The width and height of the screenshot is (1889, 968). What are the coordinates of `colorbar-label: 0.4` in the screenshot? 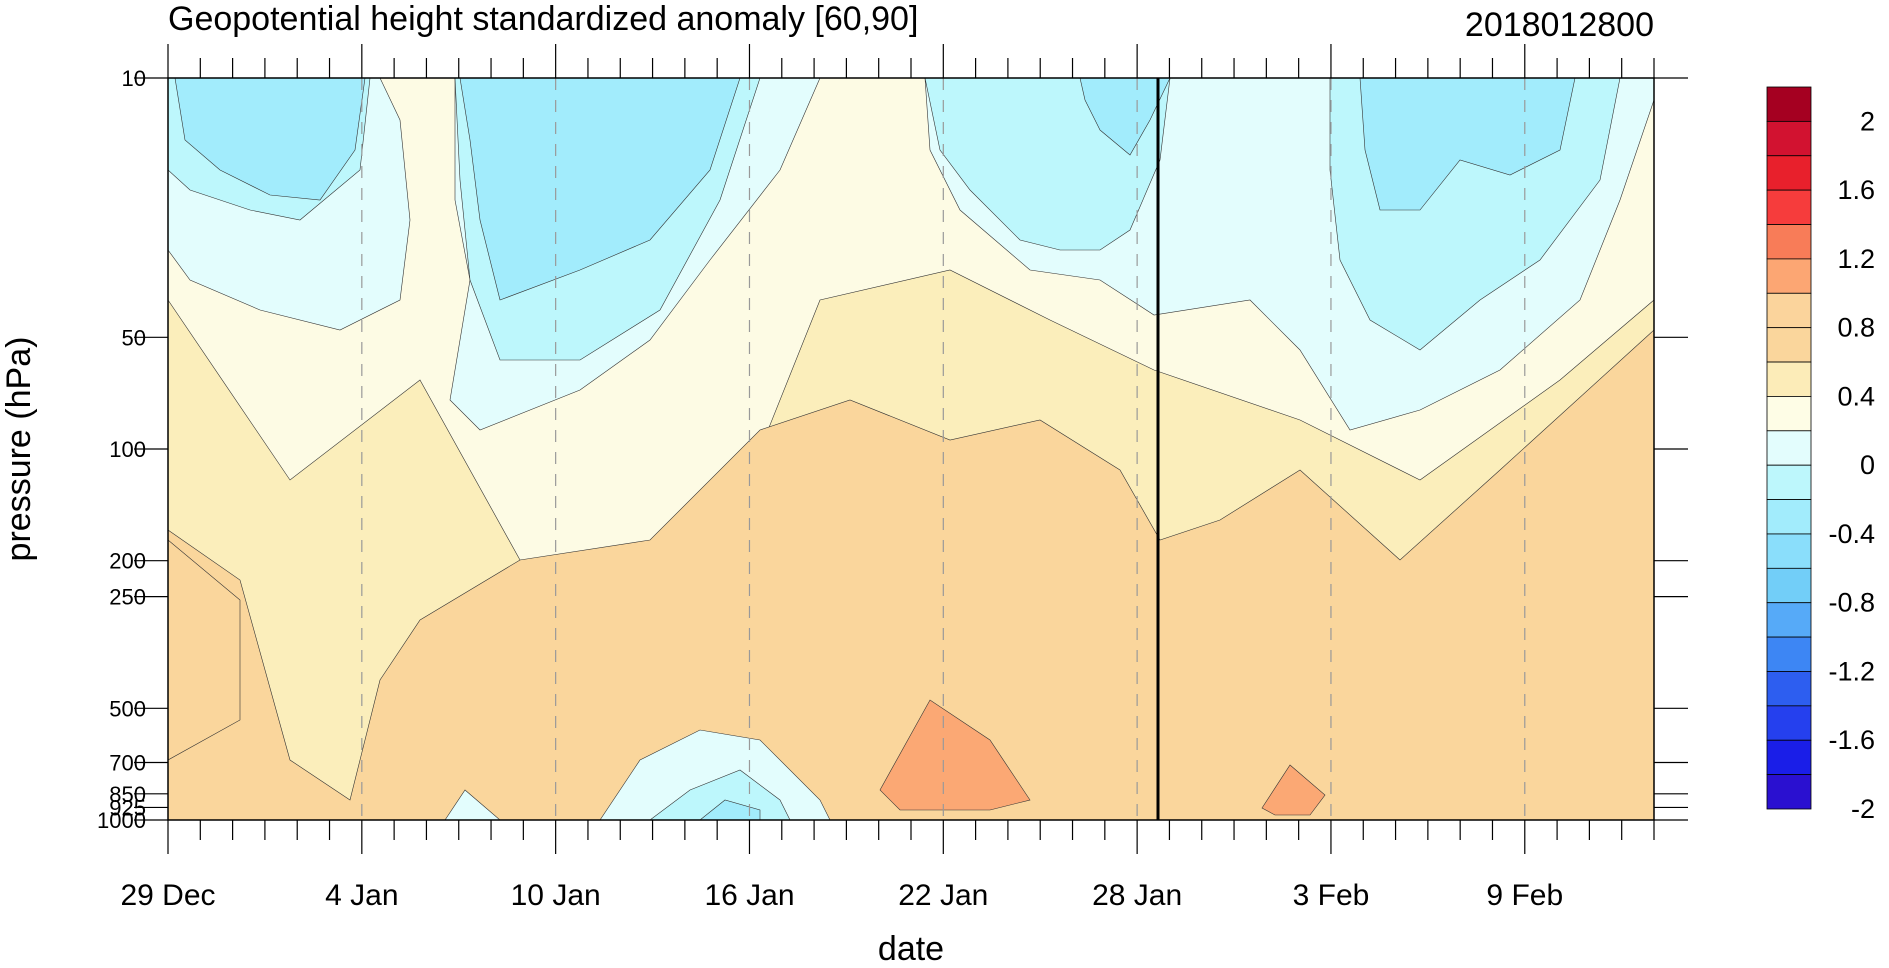 It's located at (1856, 396).